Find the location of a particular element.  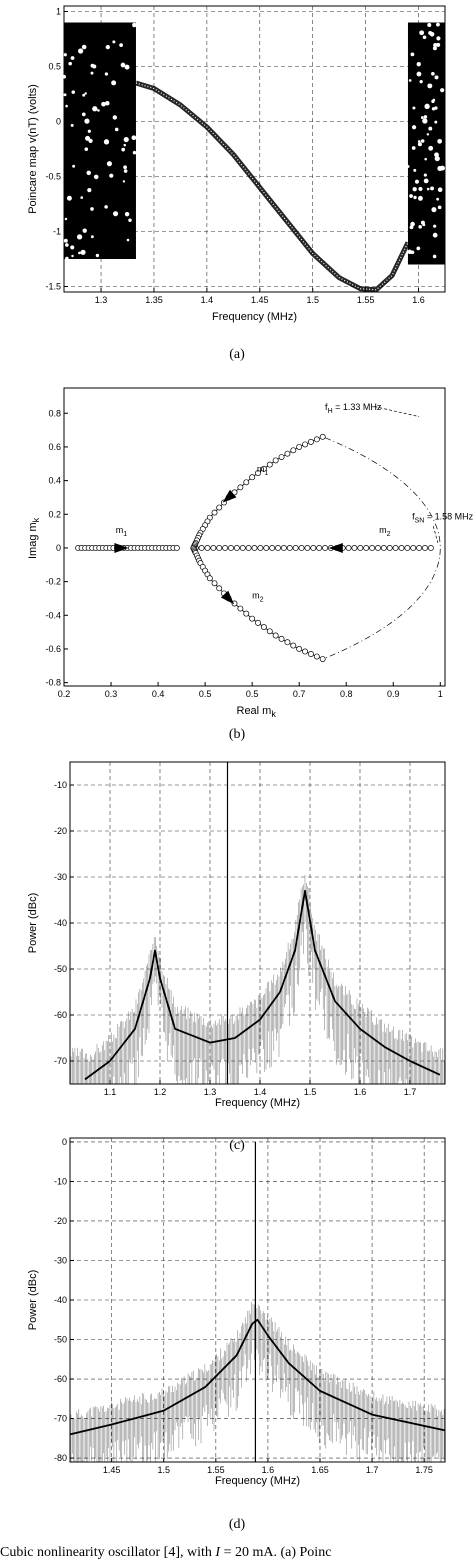

b-locus-m1 is located at coordinates (257, 492).